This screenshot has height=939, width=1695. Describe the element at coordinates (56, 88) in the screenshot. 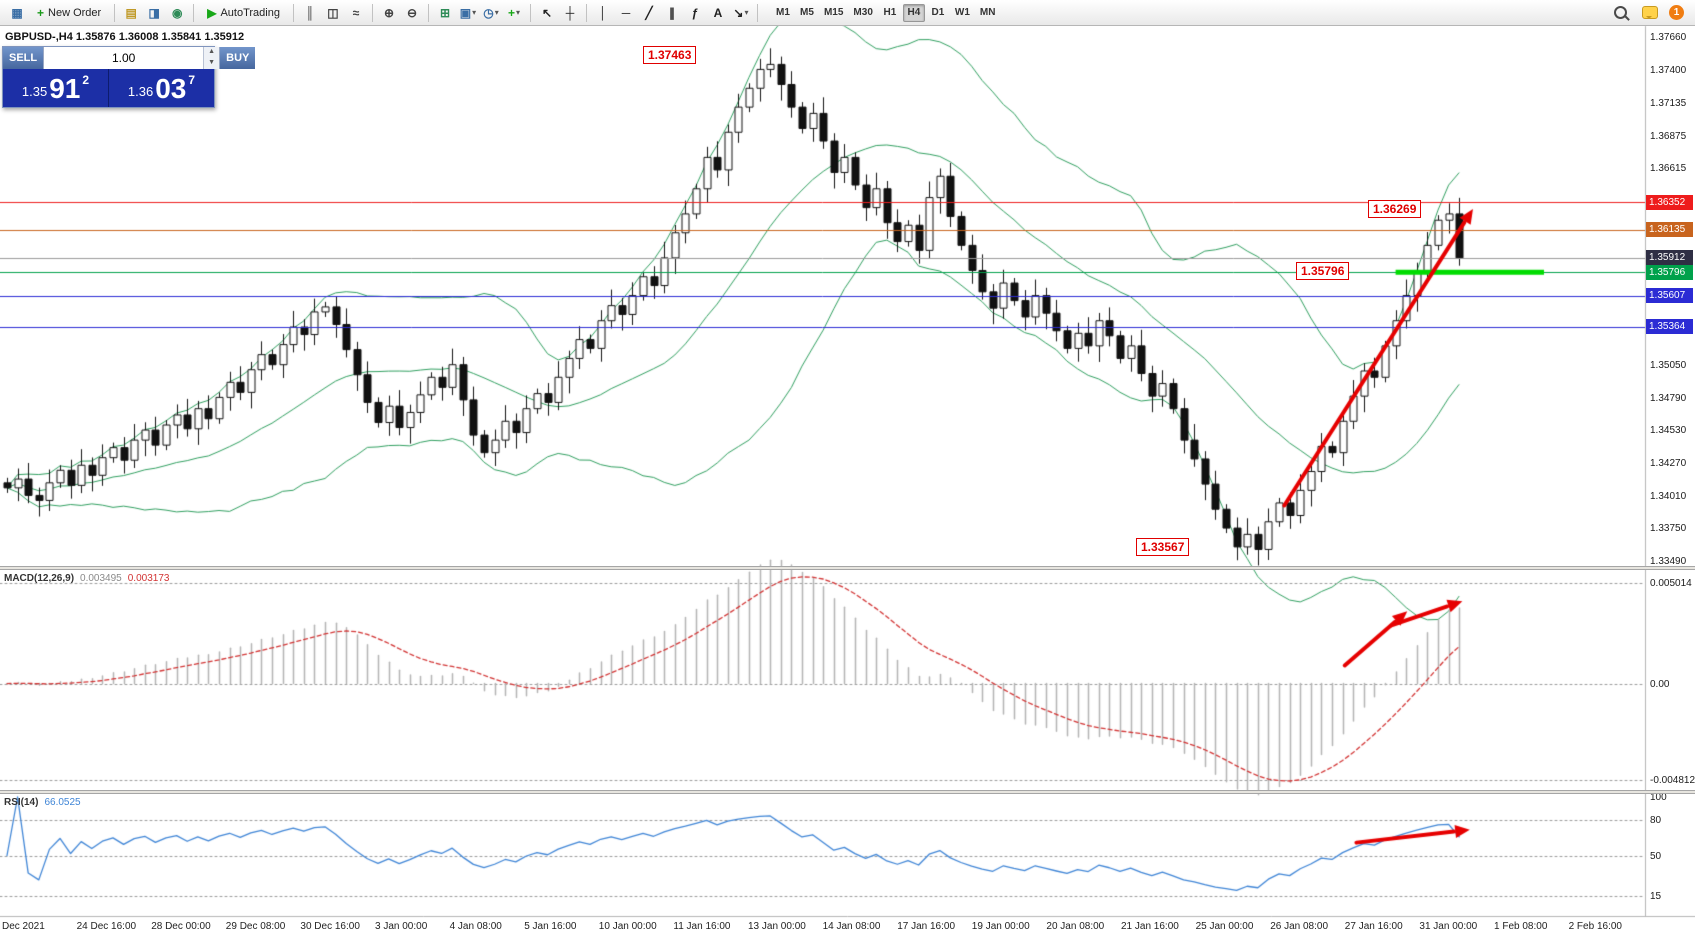

I see `sell-price-button: 1.35 91 2` at that location.